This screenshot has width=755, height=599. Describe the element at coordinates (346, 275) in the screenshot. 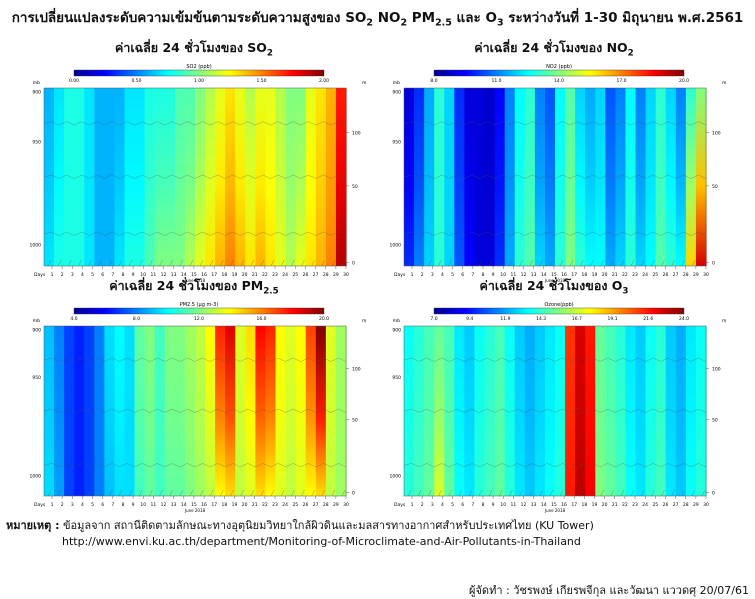

I see `x-axis-tick: 30` at that location.